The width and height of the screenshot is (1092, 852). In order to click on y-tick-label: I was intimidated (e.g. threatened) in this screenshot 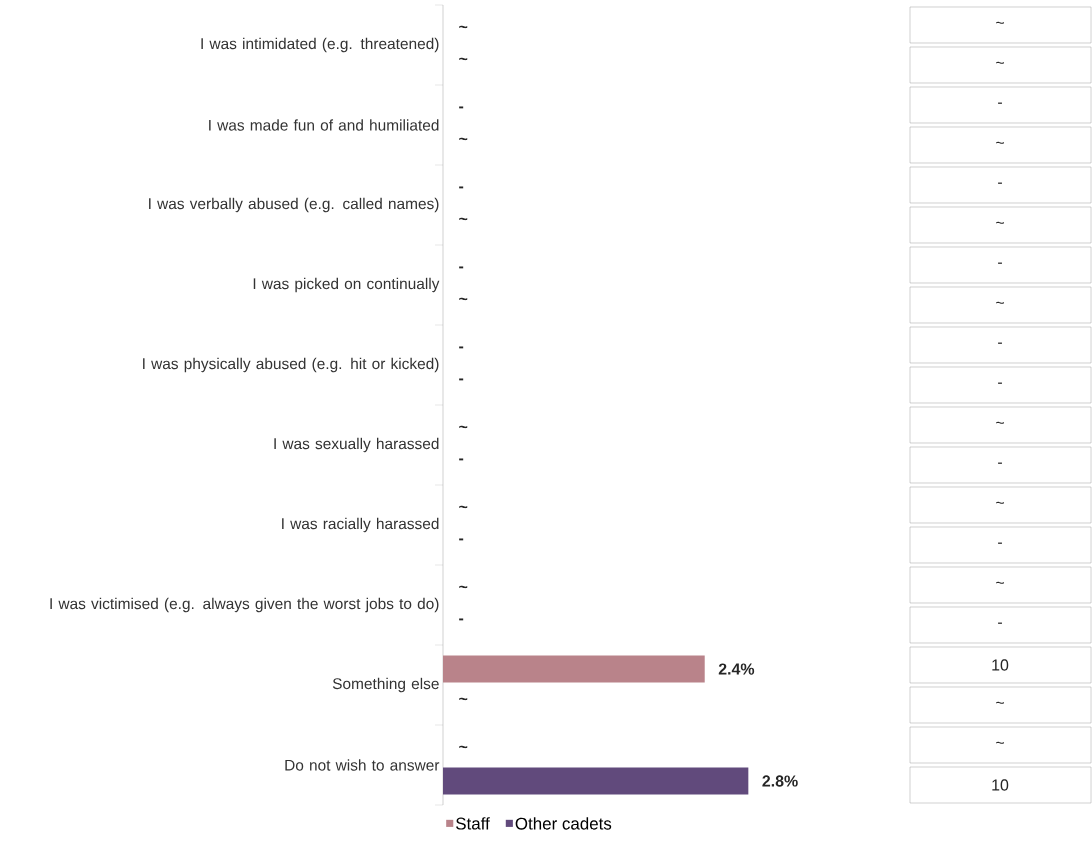, I will do `click(320, 45)`.